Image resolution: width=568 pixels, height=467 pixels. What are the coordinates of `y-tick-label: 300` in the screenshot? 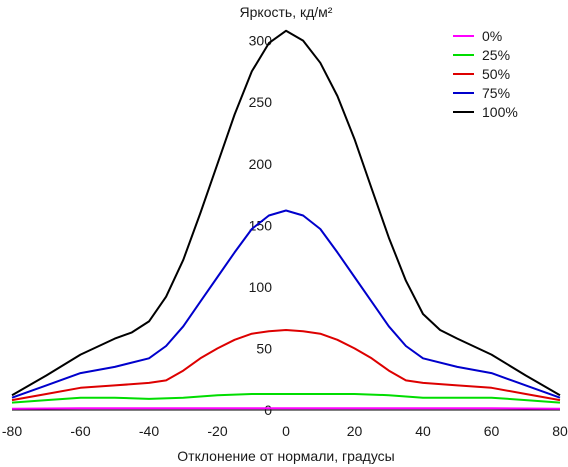 It's located at (261, 41).